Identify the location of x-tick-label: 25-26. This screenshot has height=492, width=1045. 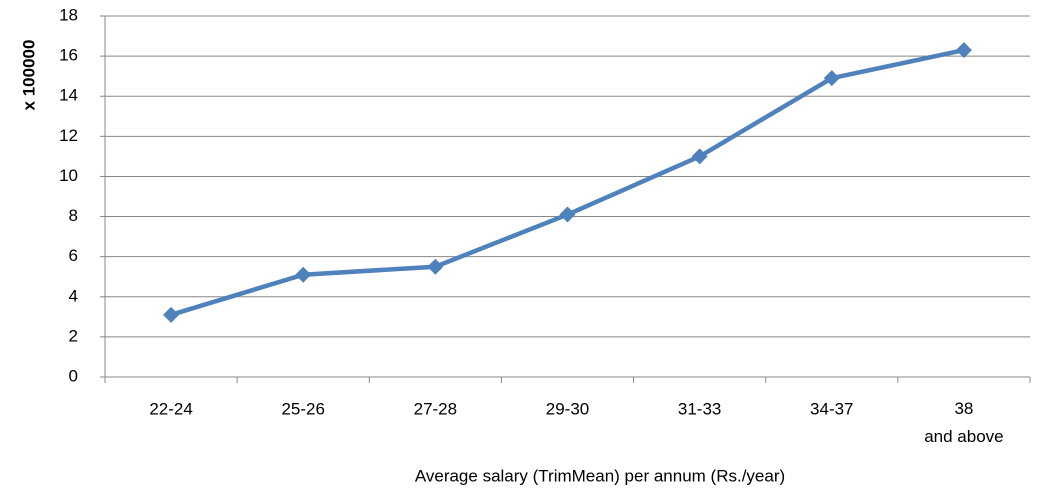
(302, 408).